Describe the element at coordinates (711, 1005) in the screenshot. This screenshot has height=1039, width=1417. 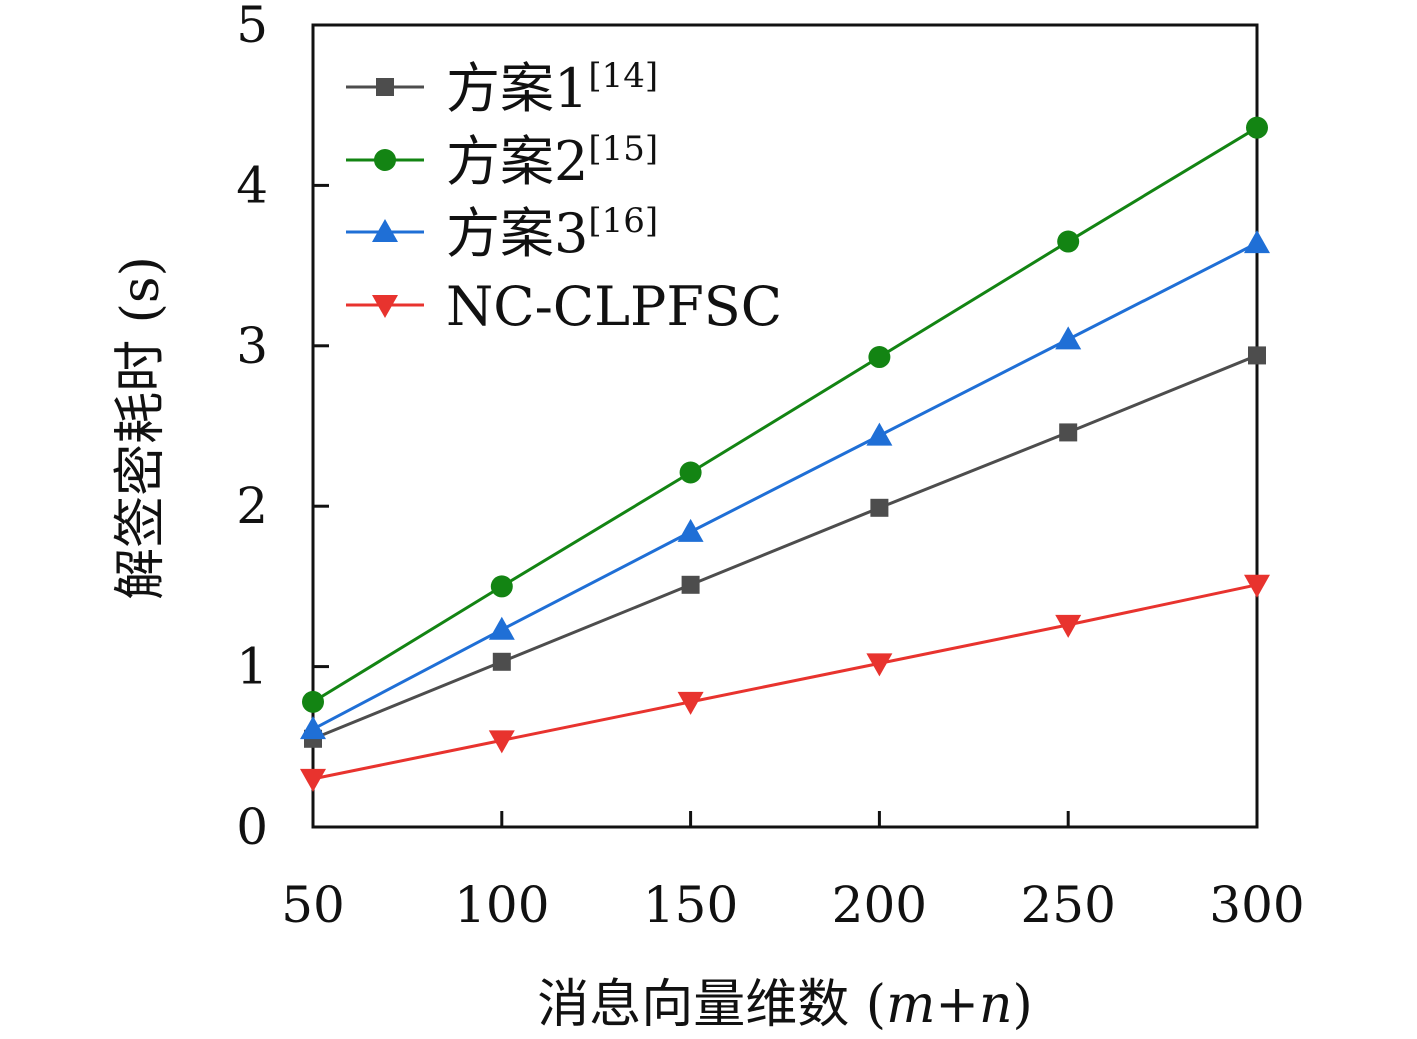
I see `x-axis-title-prefix: 消息向量维数 (` at that location.